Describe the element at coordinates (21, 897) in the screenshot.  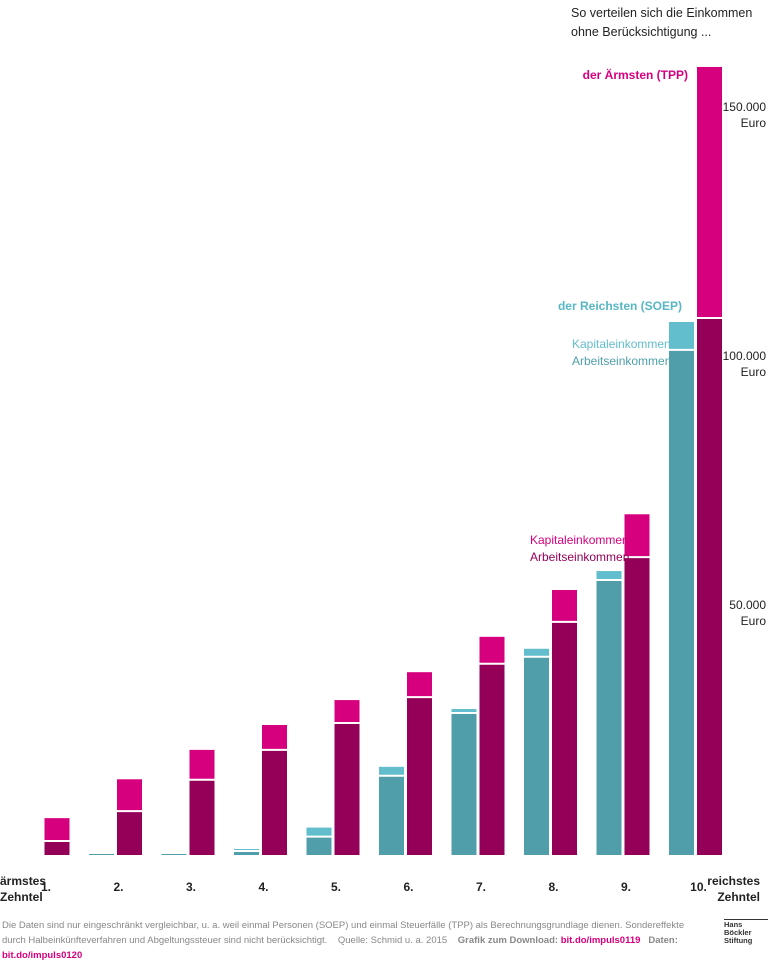
I see `x-start-label: Zehntel` at that location.